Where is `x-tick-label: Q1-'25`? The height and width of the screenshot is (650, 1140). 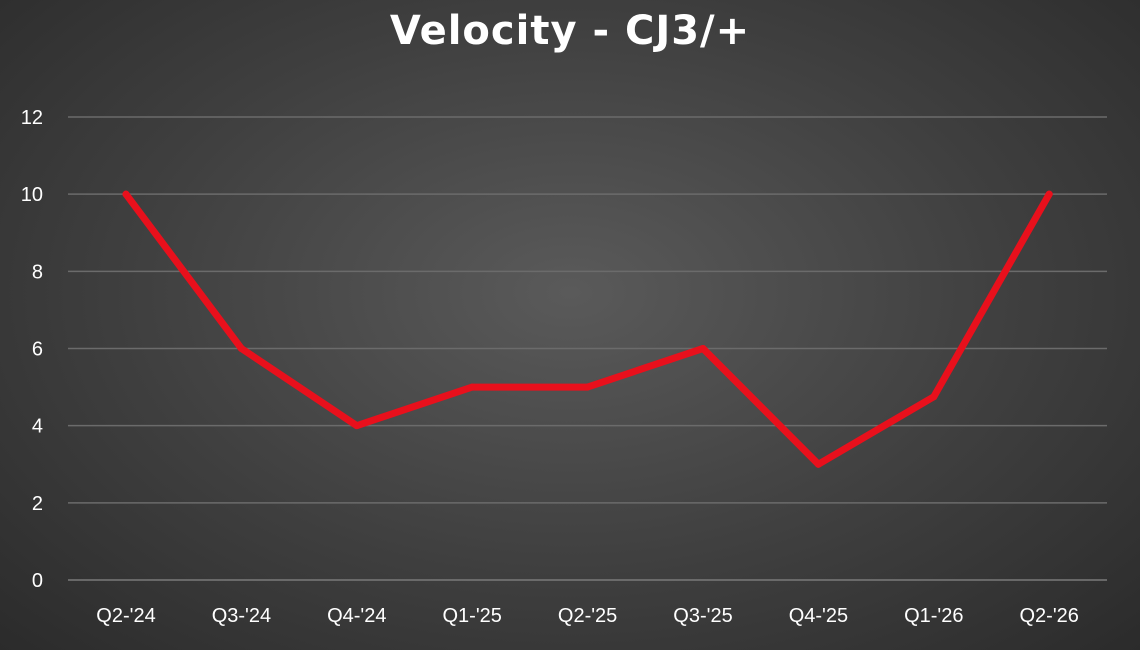 x-tick-label: Q1-'25 is located at coordinates (471, 616).